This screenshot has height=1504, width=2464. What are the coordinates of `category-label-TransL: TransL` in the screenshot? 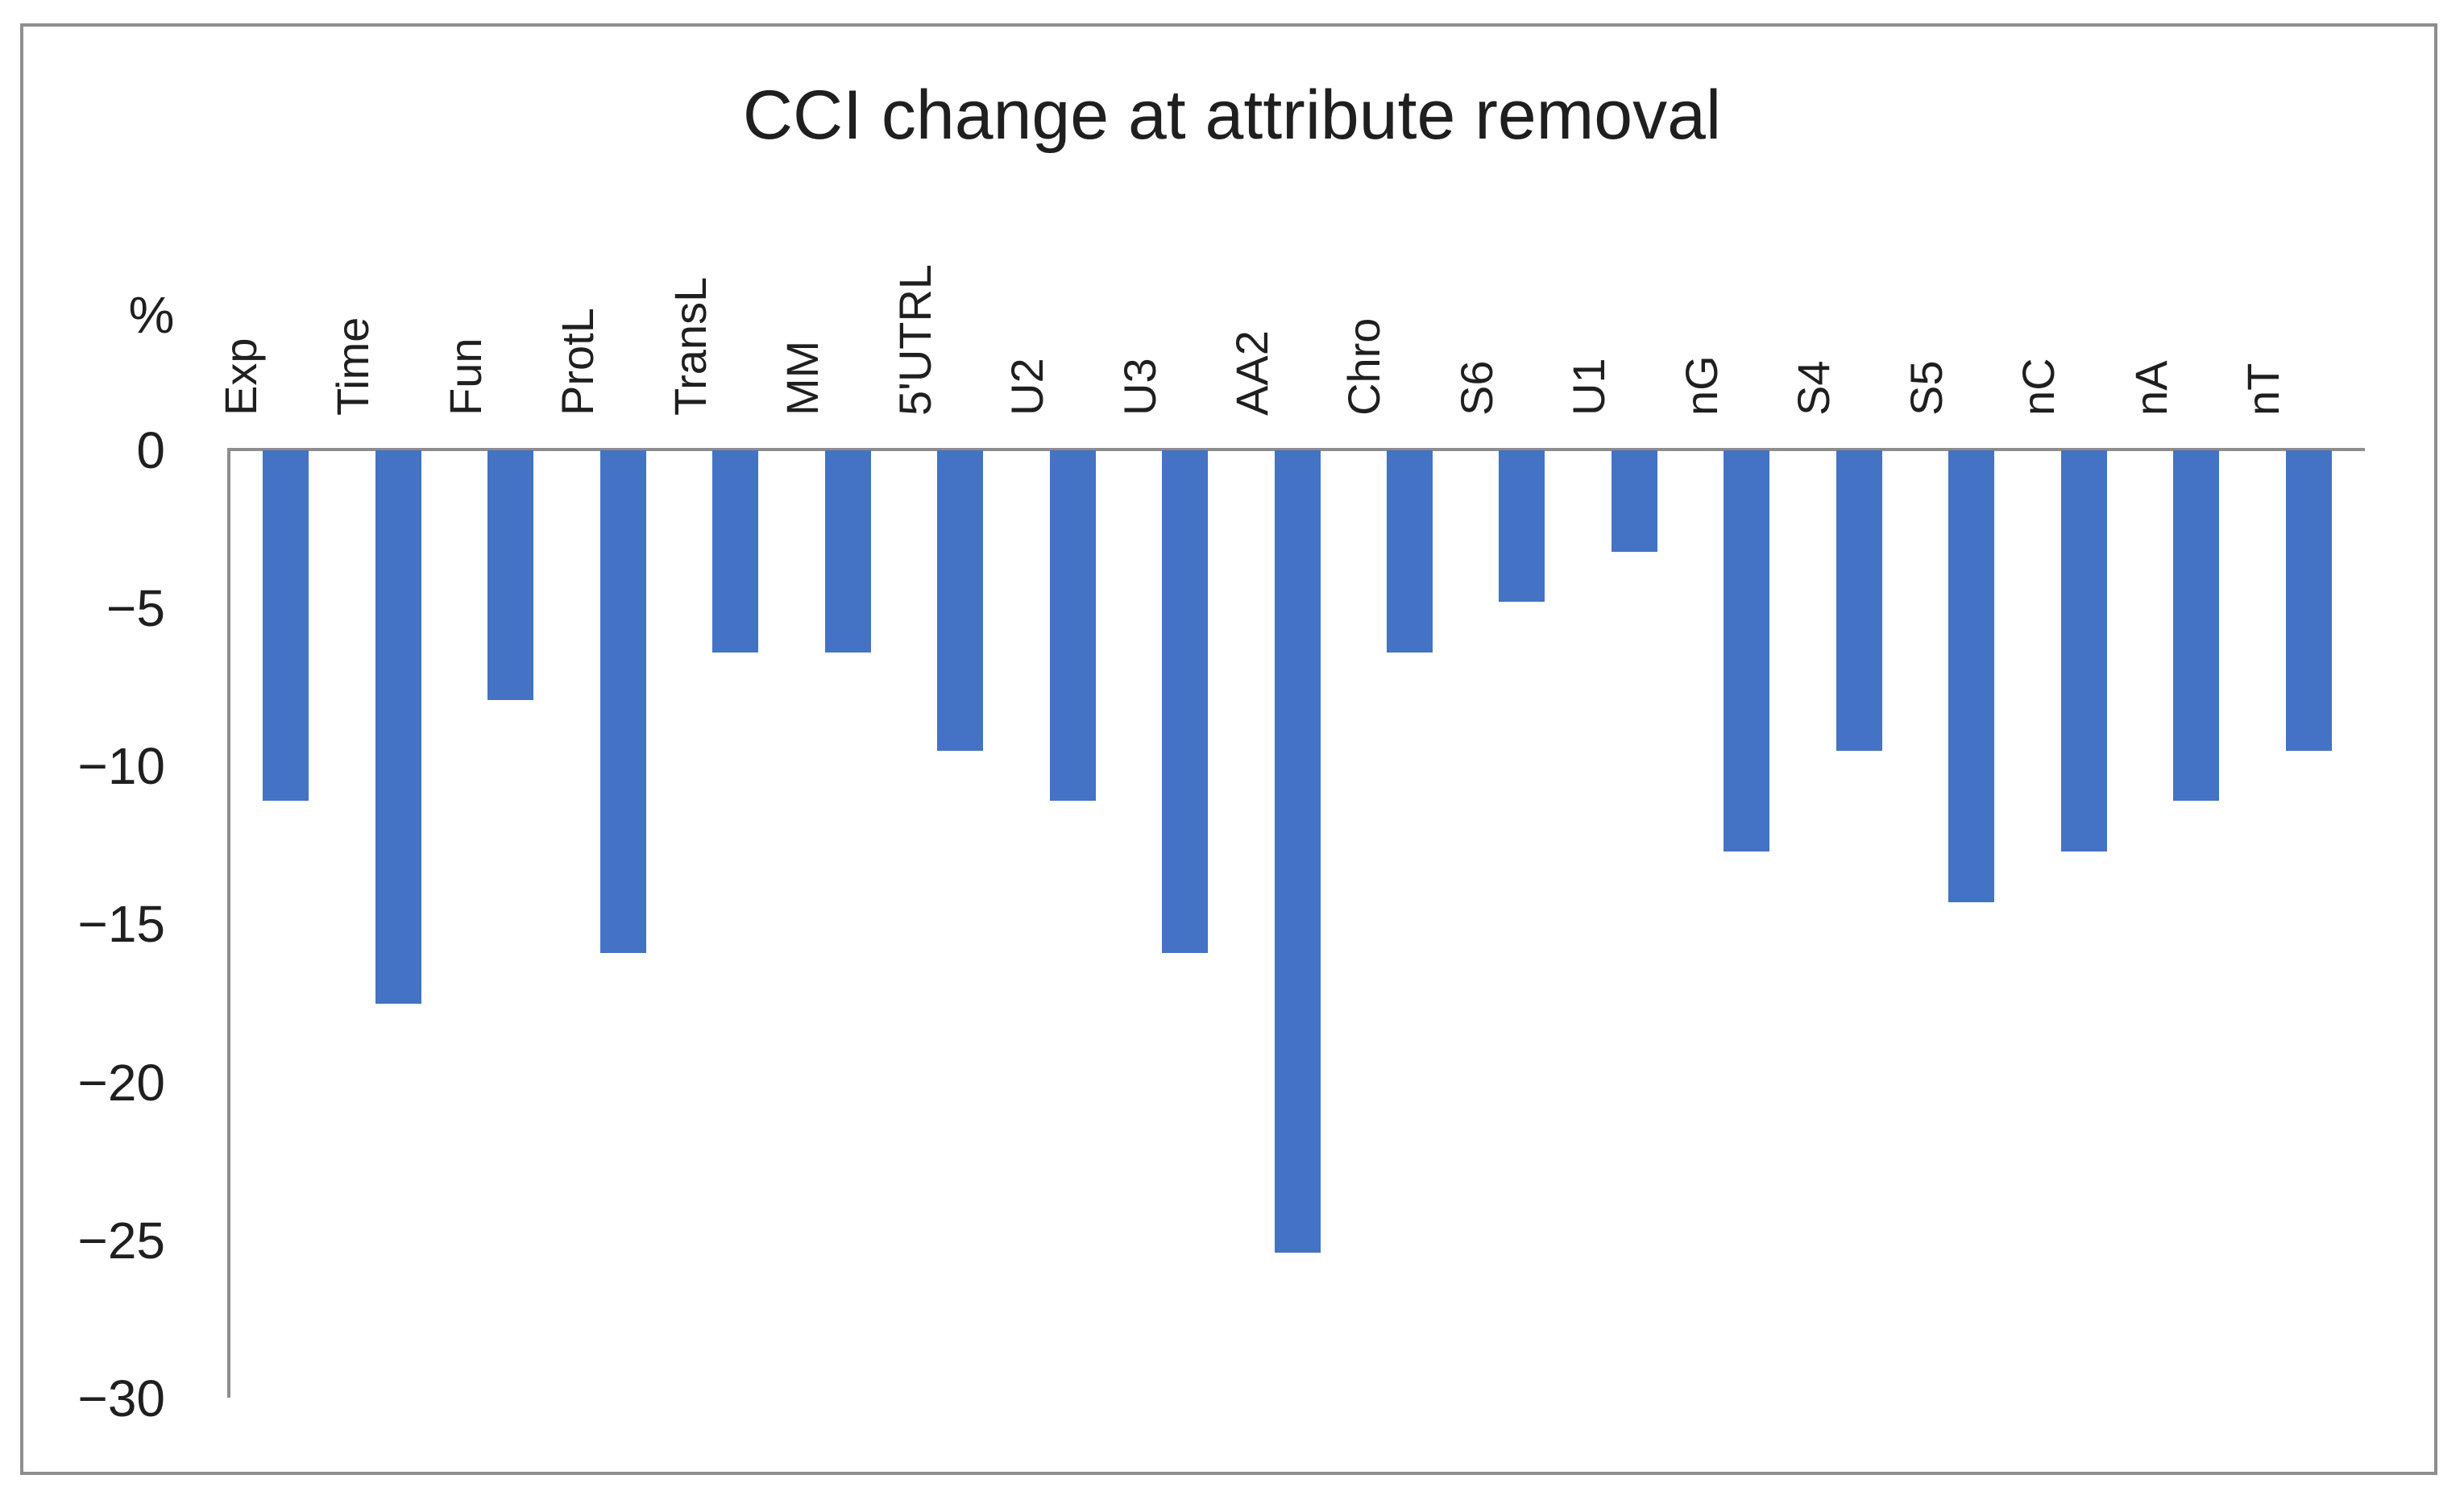 It's located at (690, 346).